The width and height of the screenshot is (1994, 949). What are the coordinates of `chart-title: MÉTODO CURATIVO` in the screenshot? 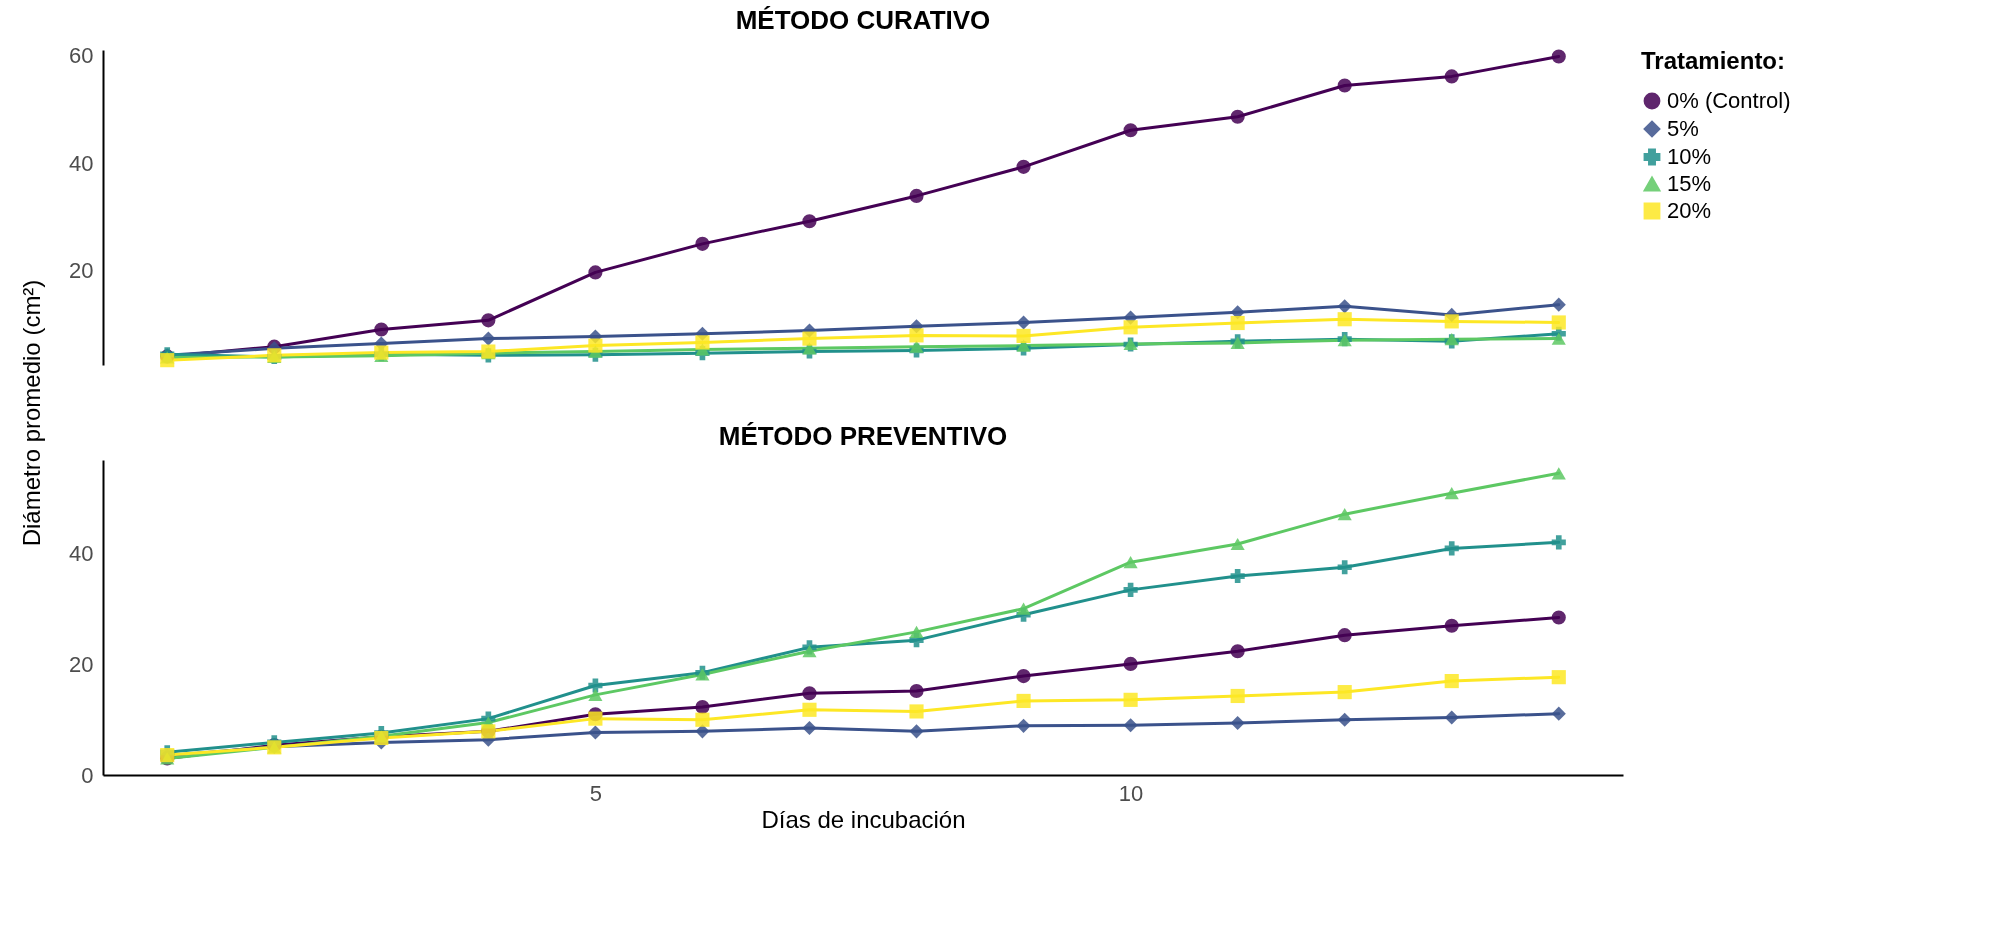 It's located at (863, 20).